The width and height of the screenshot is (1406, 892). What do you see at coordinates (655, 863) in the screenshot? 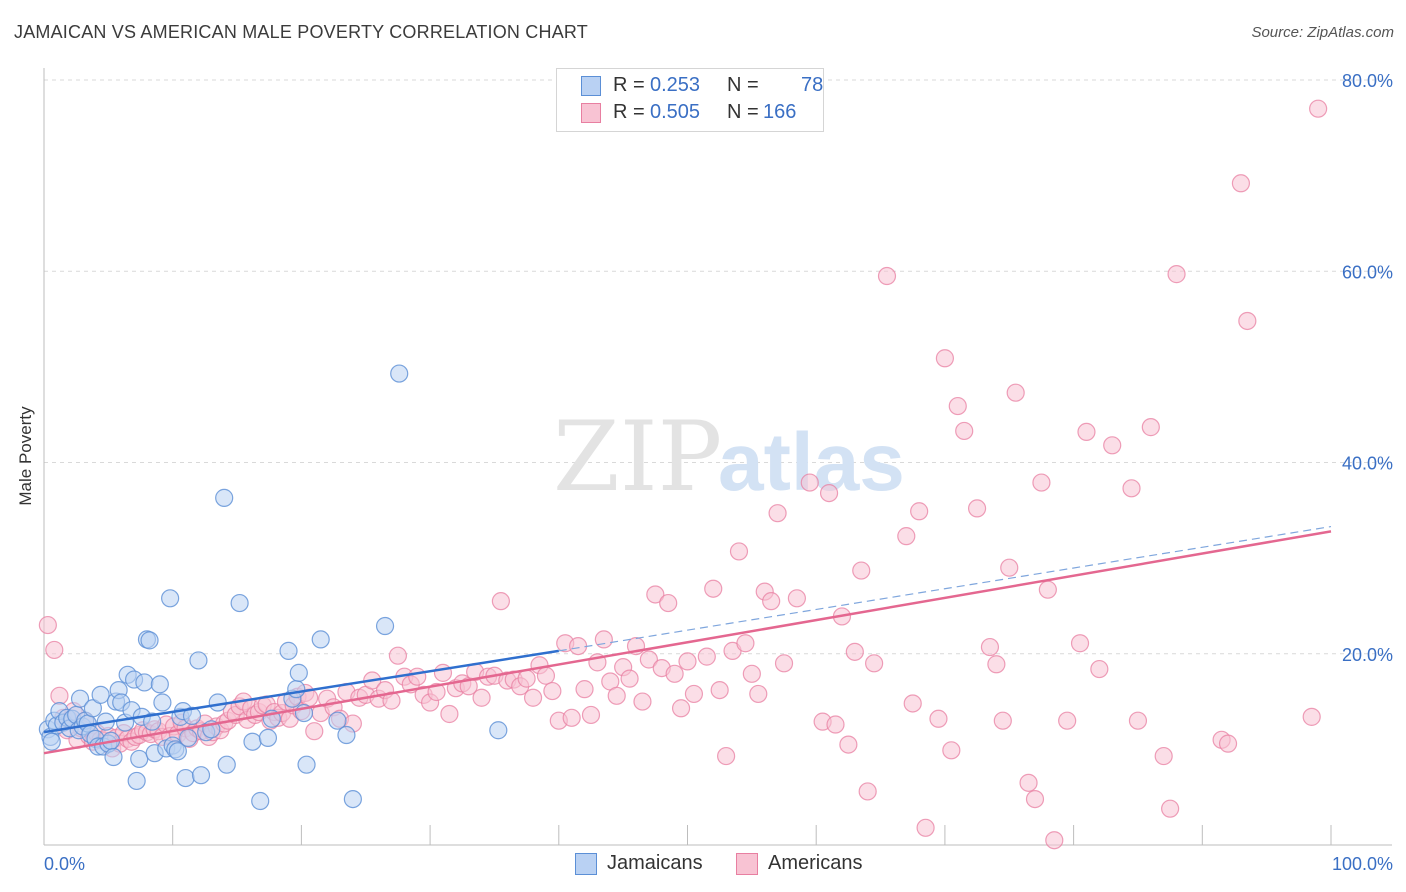
I see `legend-label-jamaicans: Jamaicans` at bounding box center [655, 863].